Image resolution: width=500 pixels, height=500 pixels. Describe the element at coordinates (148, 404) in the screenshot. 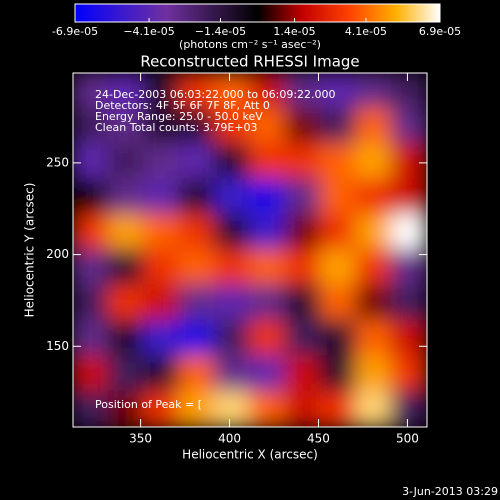

I see `peak-label: Position of Peak = [` at that location.